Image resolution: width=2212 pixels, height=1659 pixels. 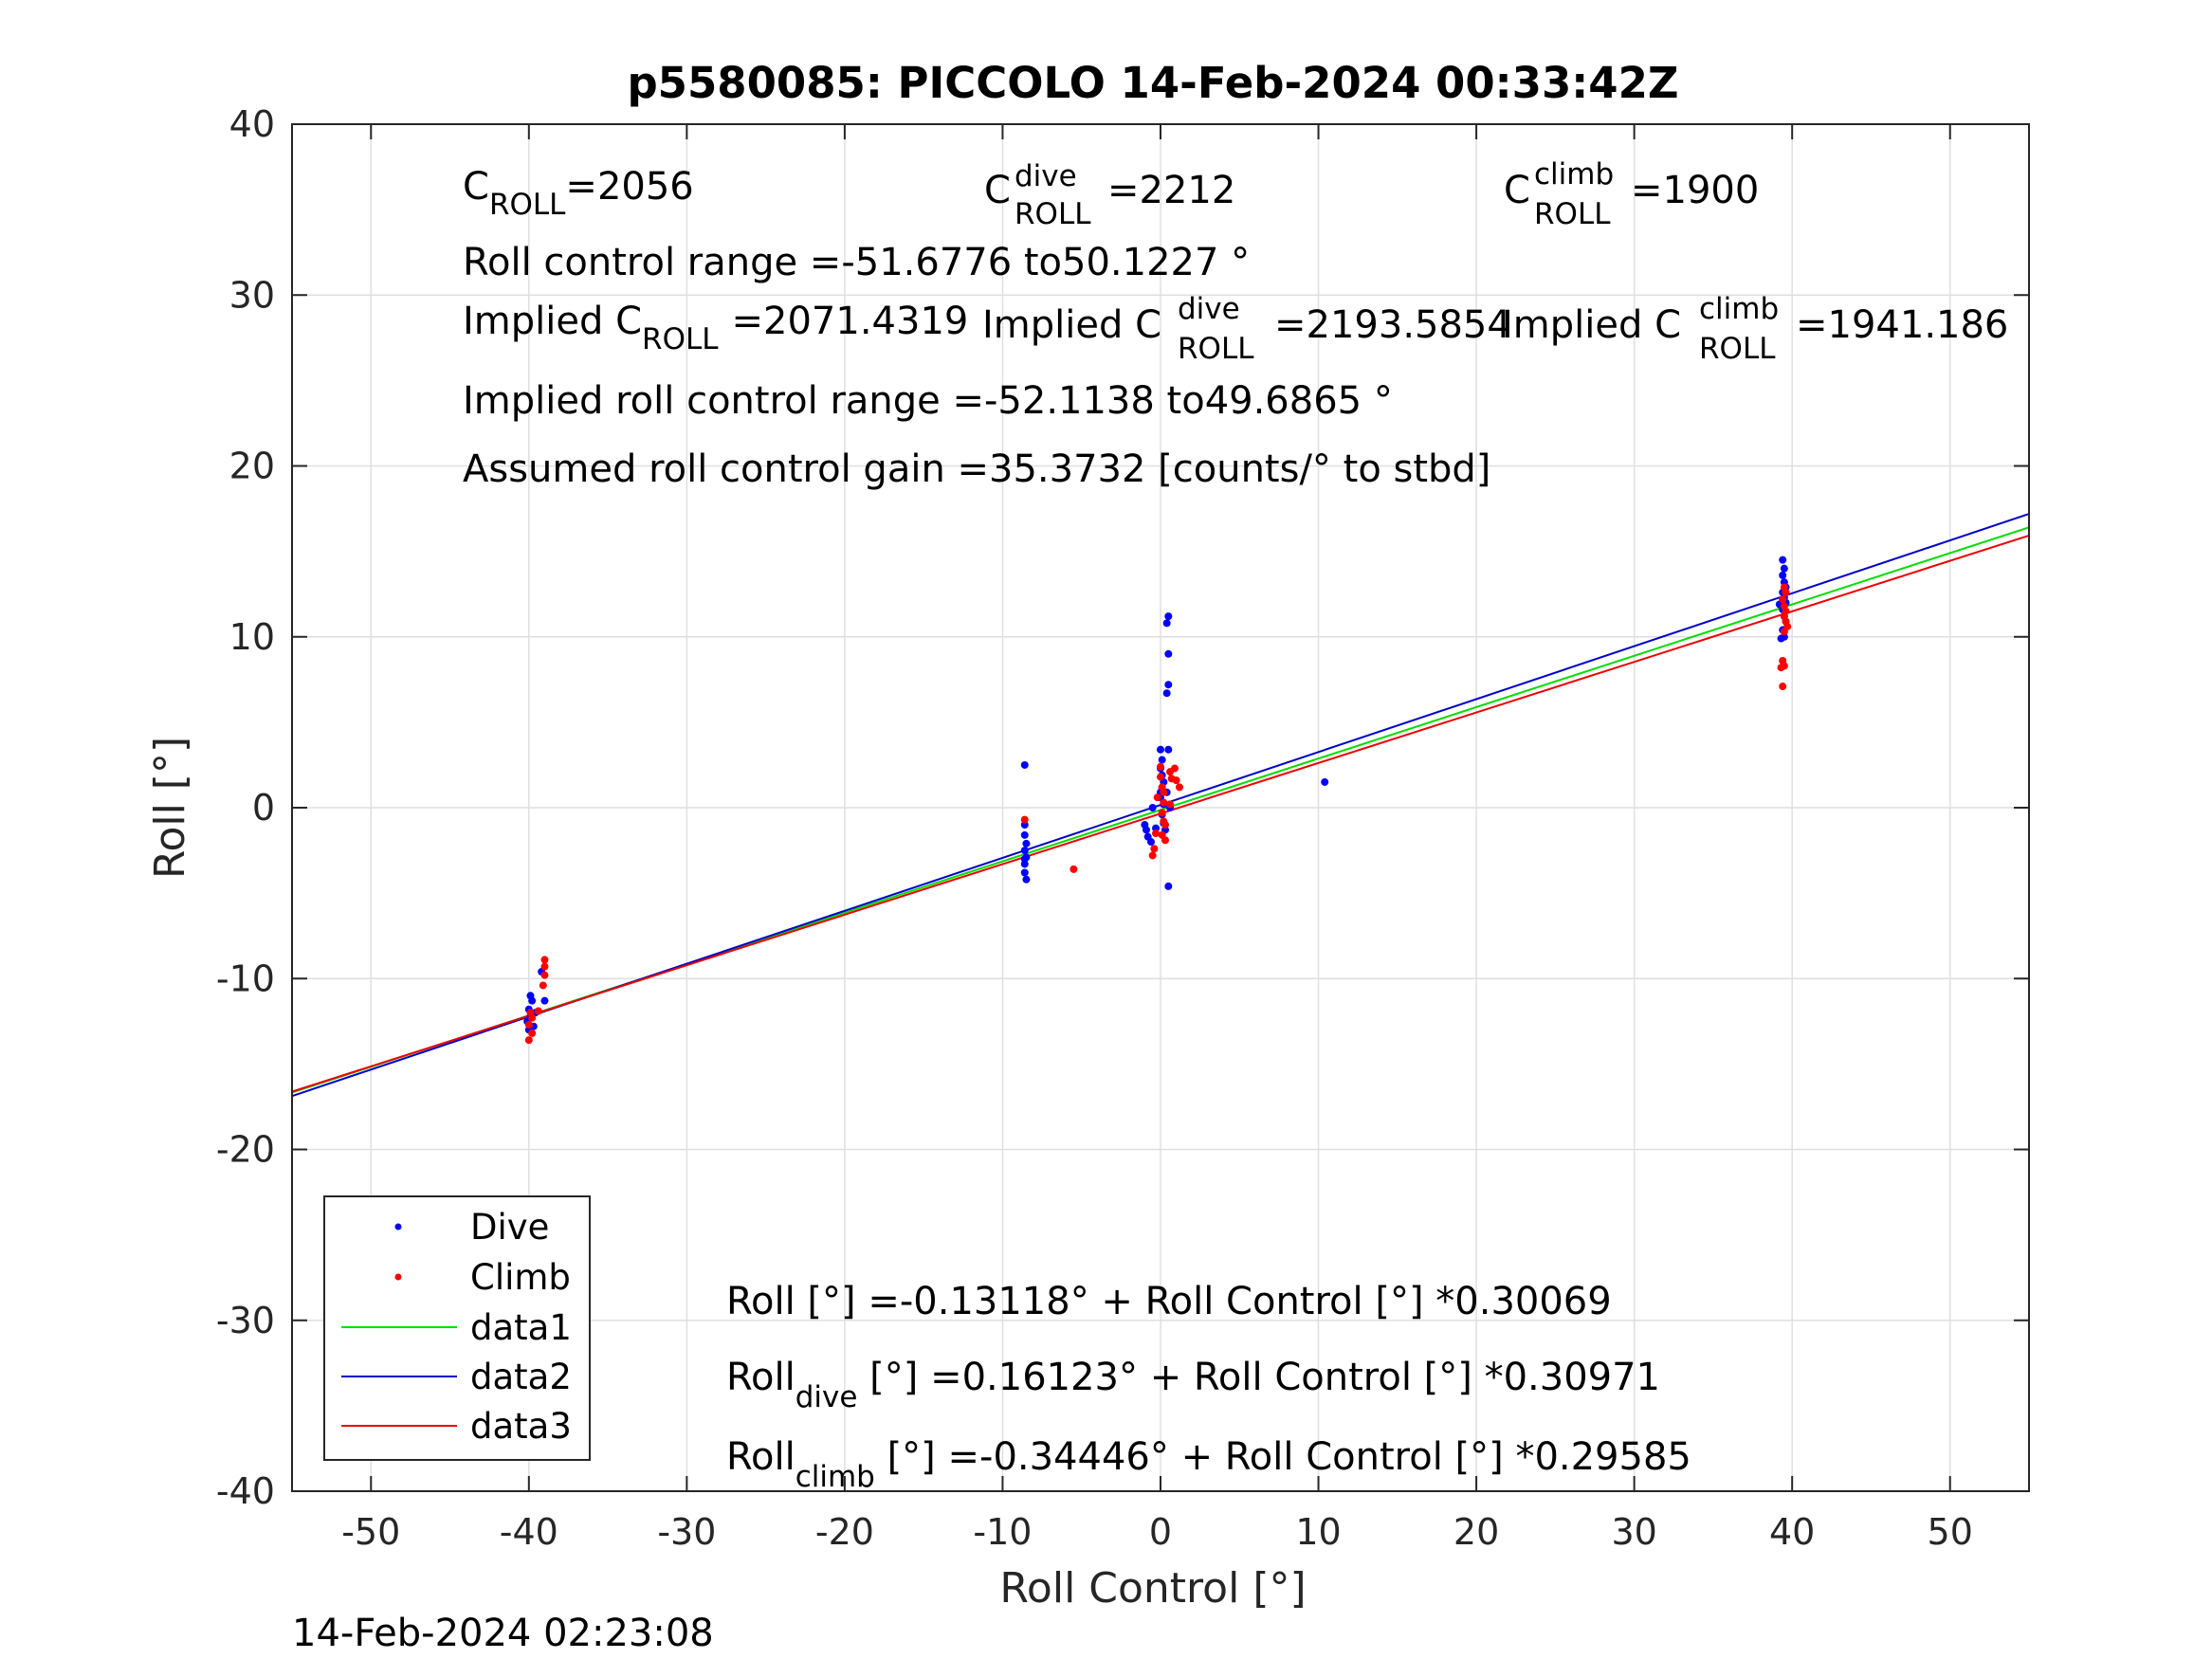 I want to click on annotation-c-roll-dive-value: =2212, so click(x=1171, y=190).